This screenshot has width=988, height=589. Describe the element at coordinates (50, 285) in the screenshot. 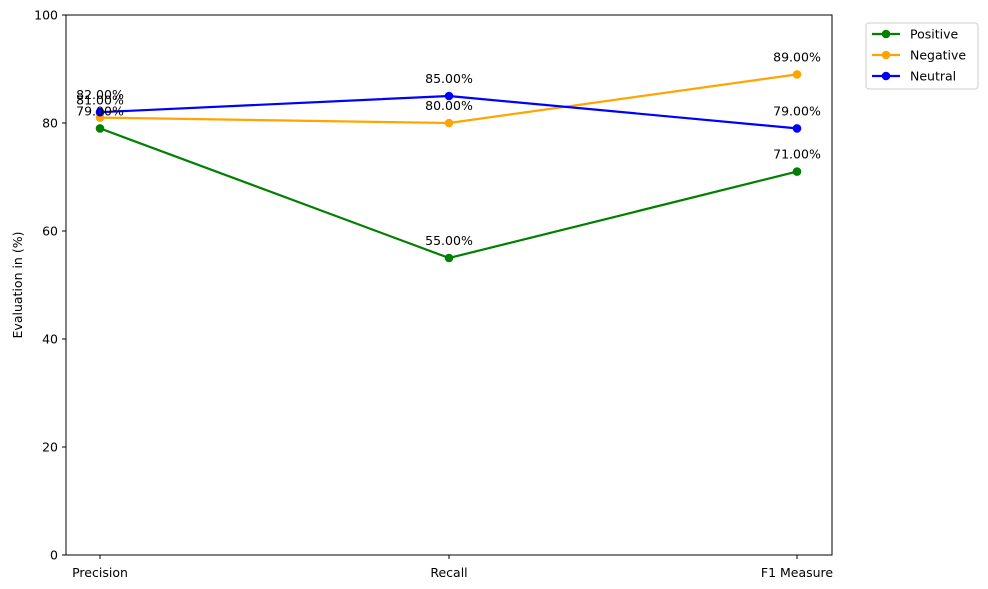

I see `y-axis: 0 20 40 60 80 100` at that location.